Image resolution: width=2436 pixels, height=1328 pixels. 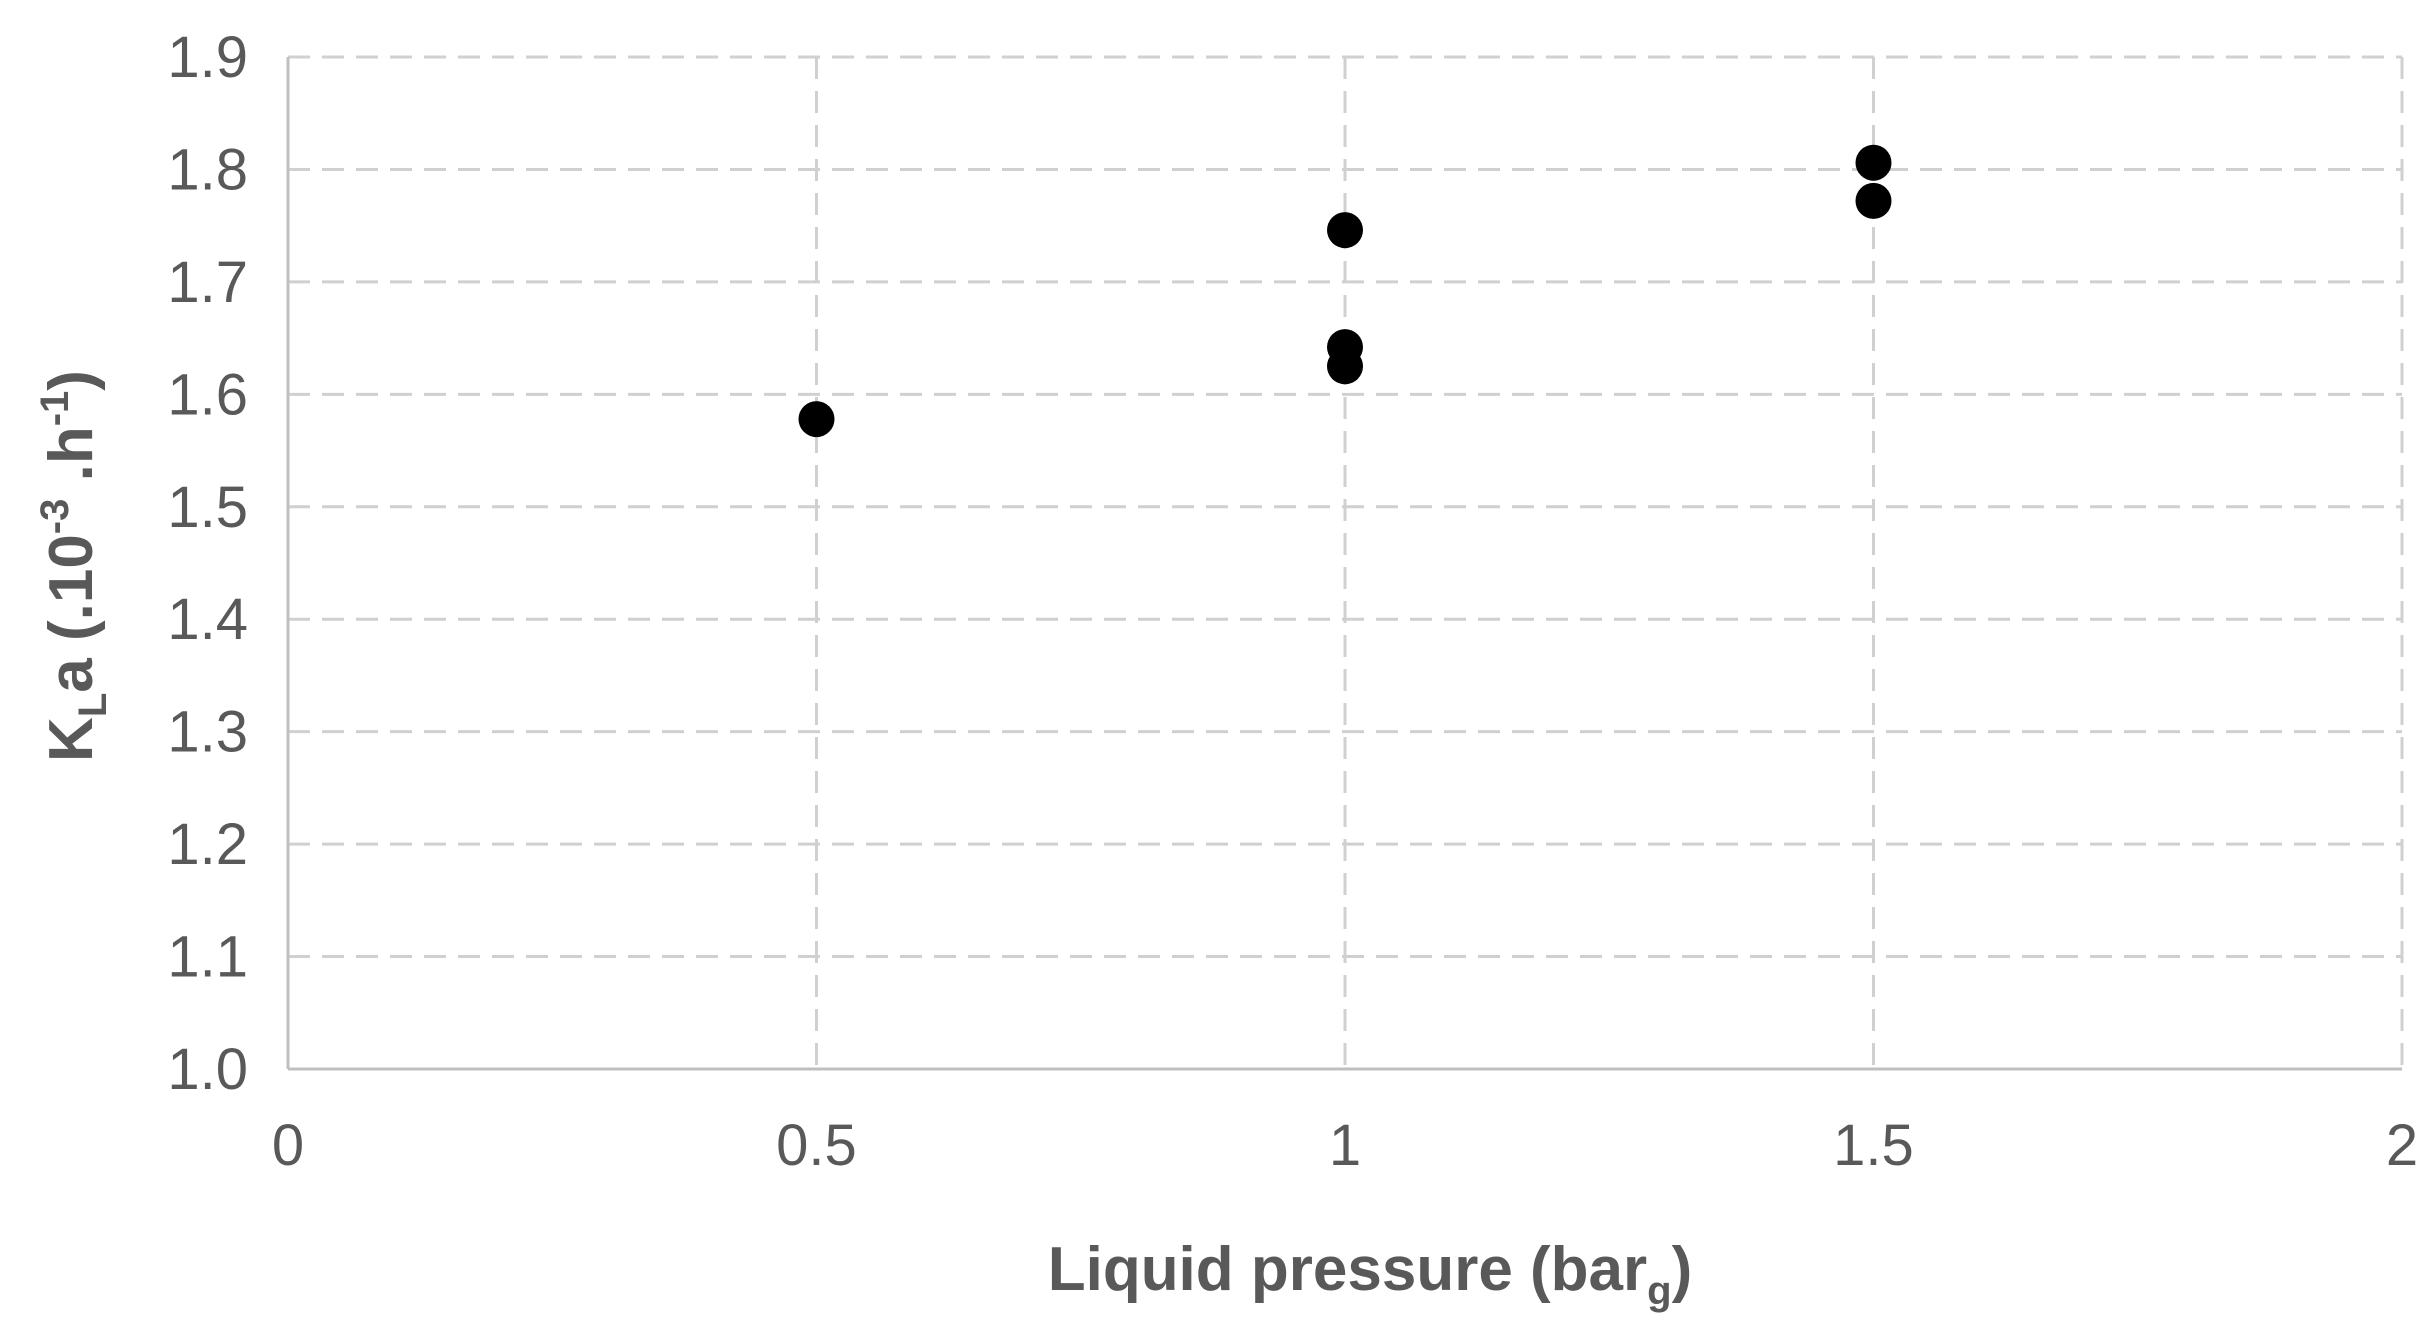 What do you see at coordinates (71, 380) in the screenshot?
I see `y-axis-title-close: )` at bounding box center [71, 380].